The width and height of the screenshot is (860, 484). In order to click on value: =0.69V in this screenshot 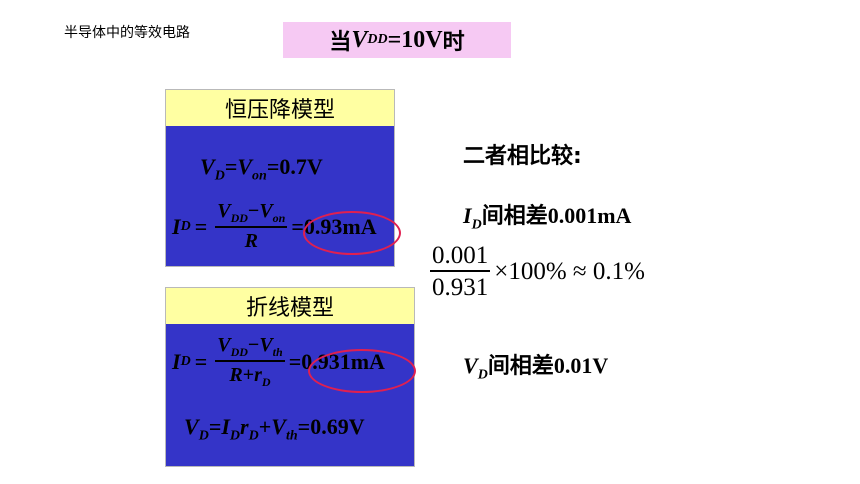, I will do `click(331, 426)`.